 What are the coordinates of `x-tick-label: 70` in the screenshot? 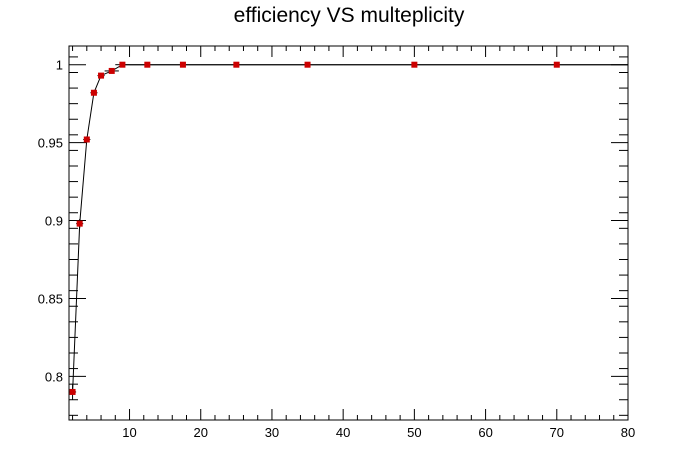 It's located at (557, 432).